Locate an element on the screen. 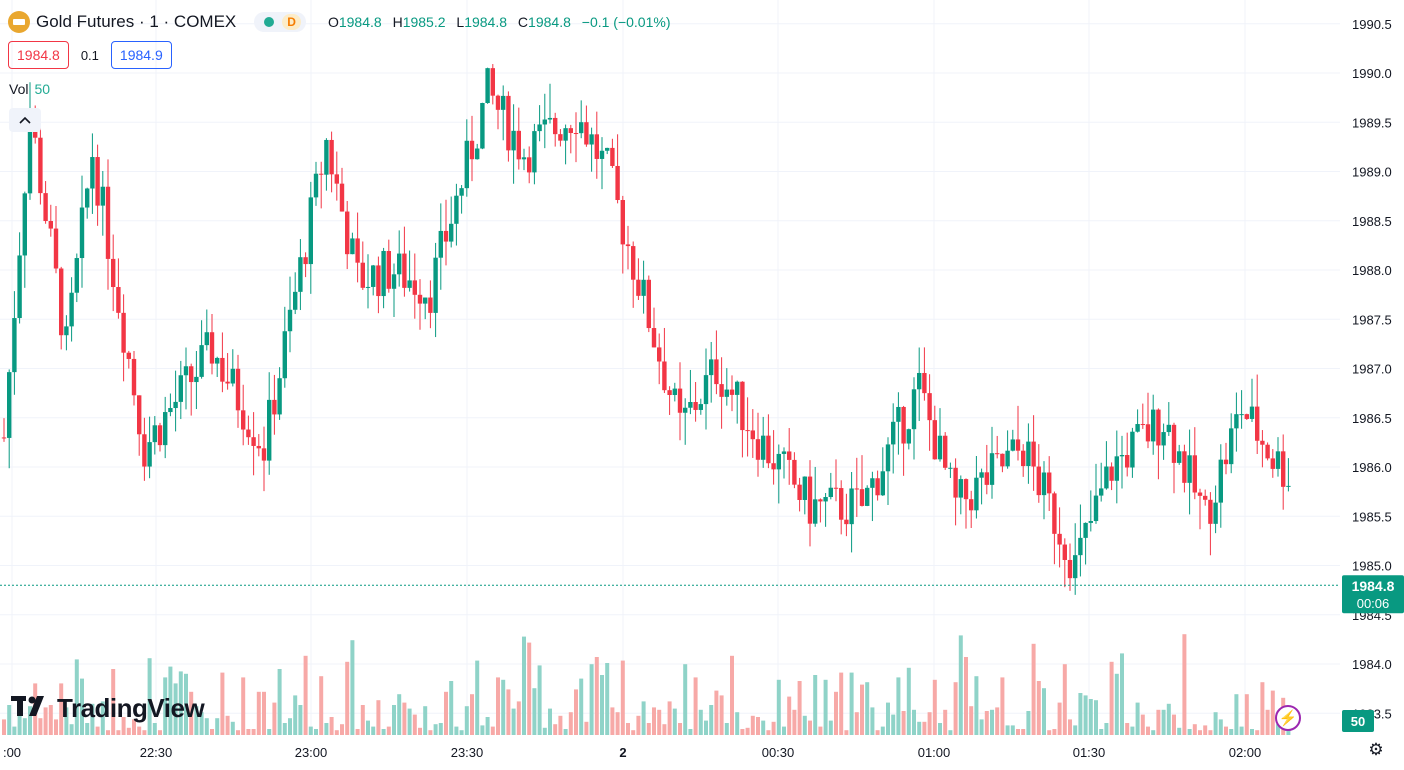 The width and height of the screenshot is (1404, 770). tradingview-logo: TradingView is located at coordinates (108, 708).